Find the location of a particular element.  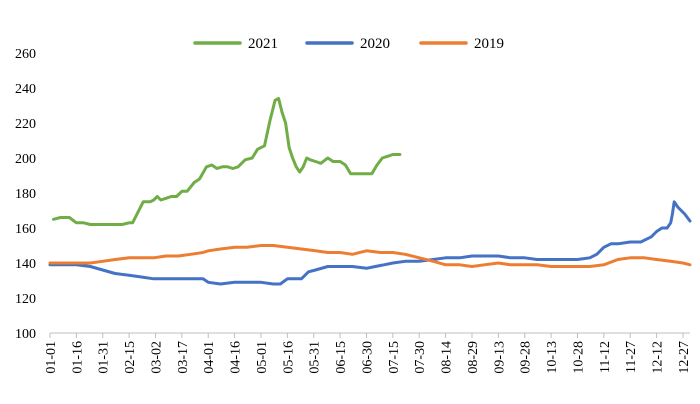

y-tick-label: 140 is located at coordinates (25, 264).